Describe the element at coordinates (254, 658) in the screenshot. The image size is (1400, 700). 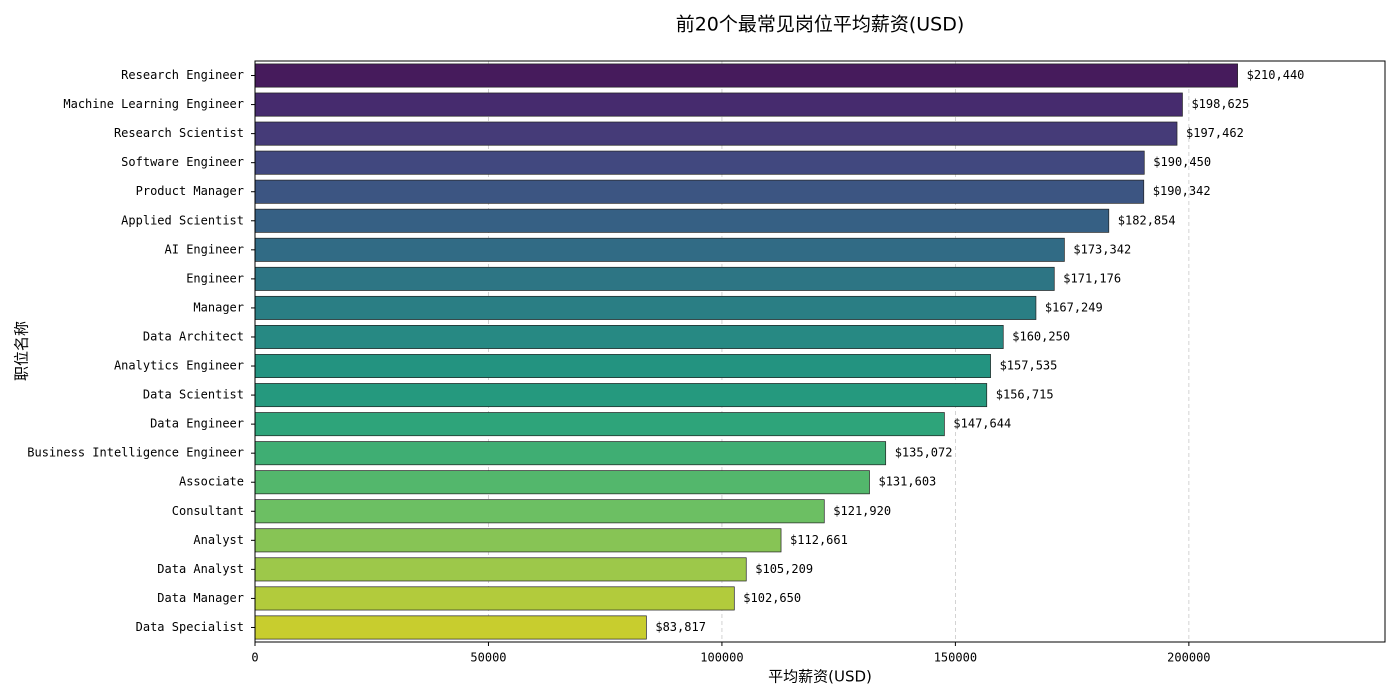
I see `x-tick-label: 0` at that location.